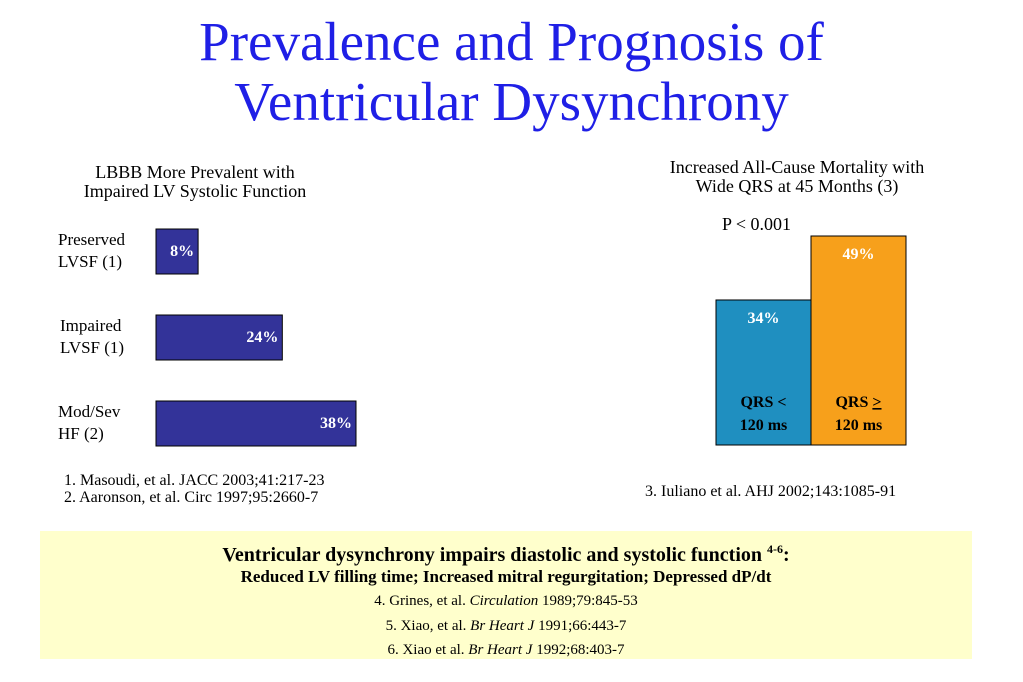 This screenshot has width=1023, height=682. Describe the element at coordinates (428, 626) in the screenshot. I see `citation-5-pre: 5. Xiao, et al.` at that location.